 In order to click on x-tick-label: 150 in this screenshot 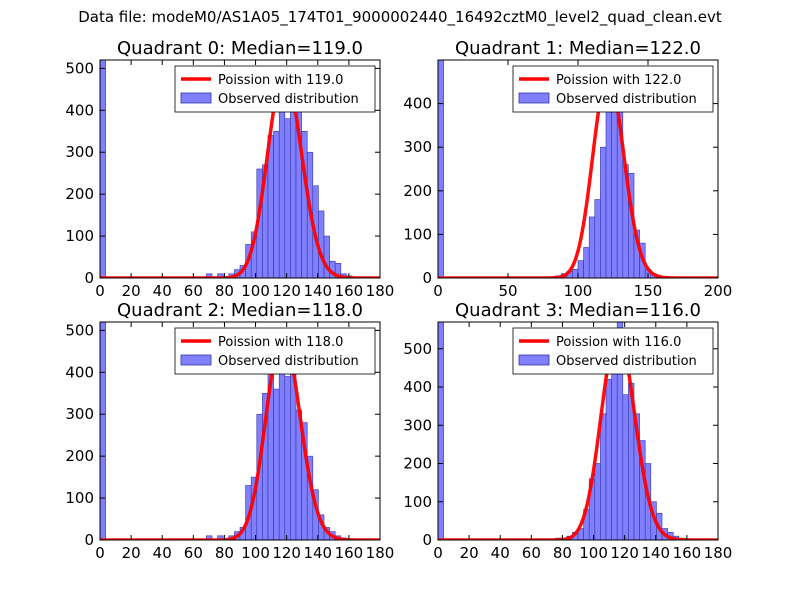, I will do `click(648, 291)`.